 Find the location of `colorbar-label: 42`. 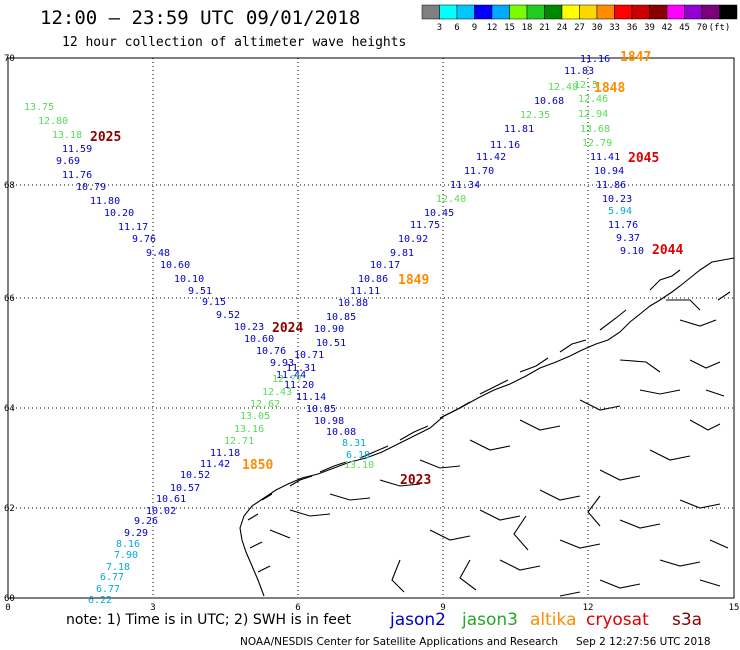

colorbar-label: 42 is located at coordinates (667, 28).